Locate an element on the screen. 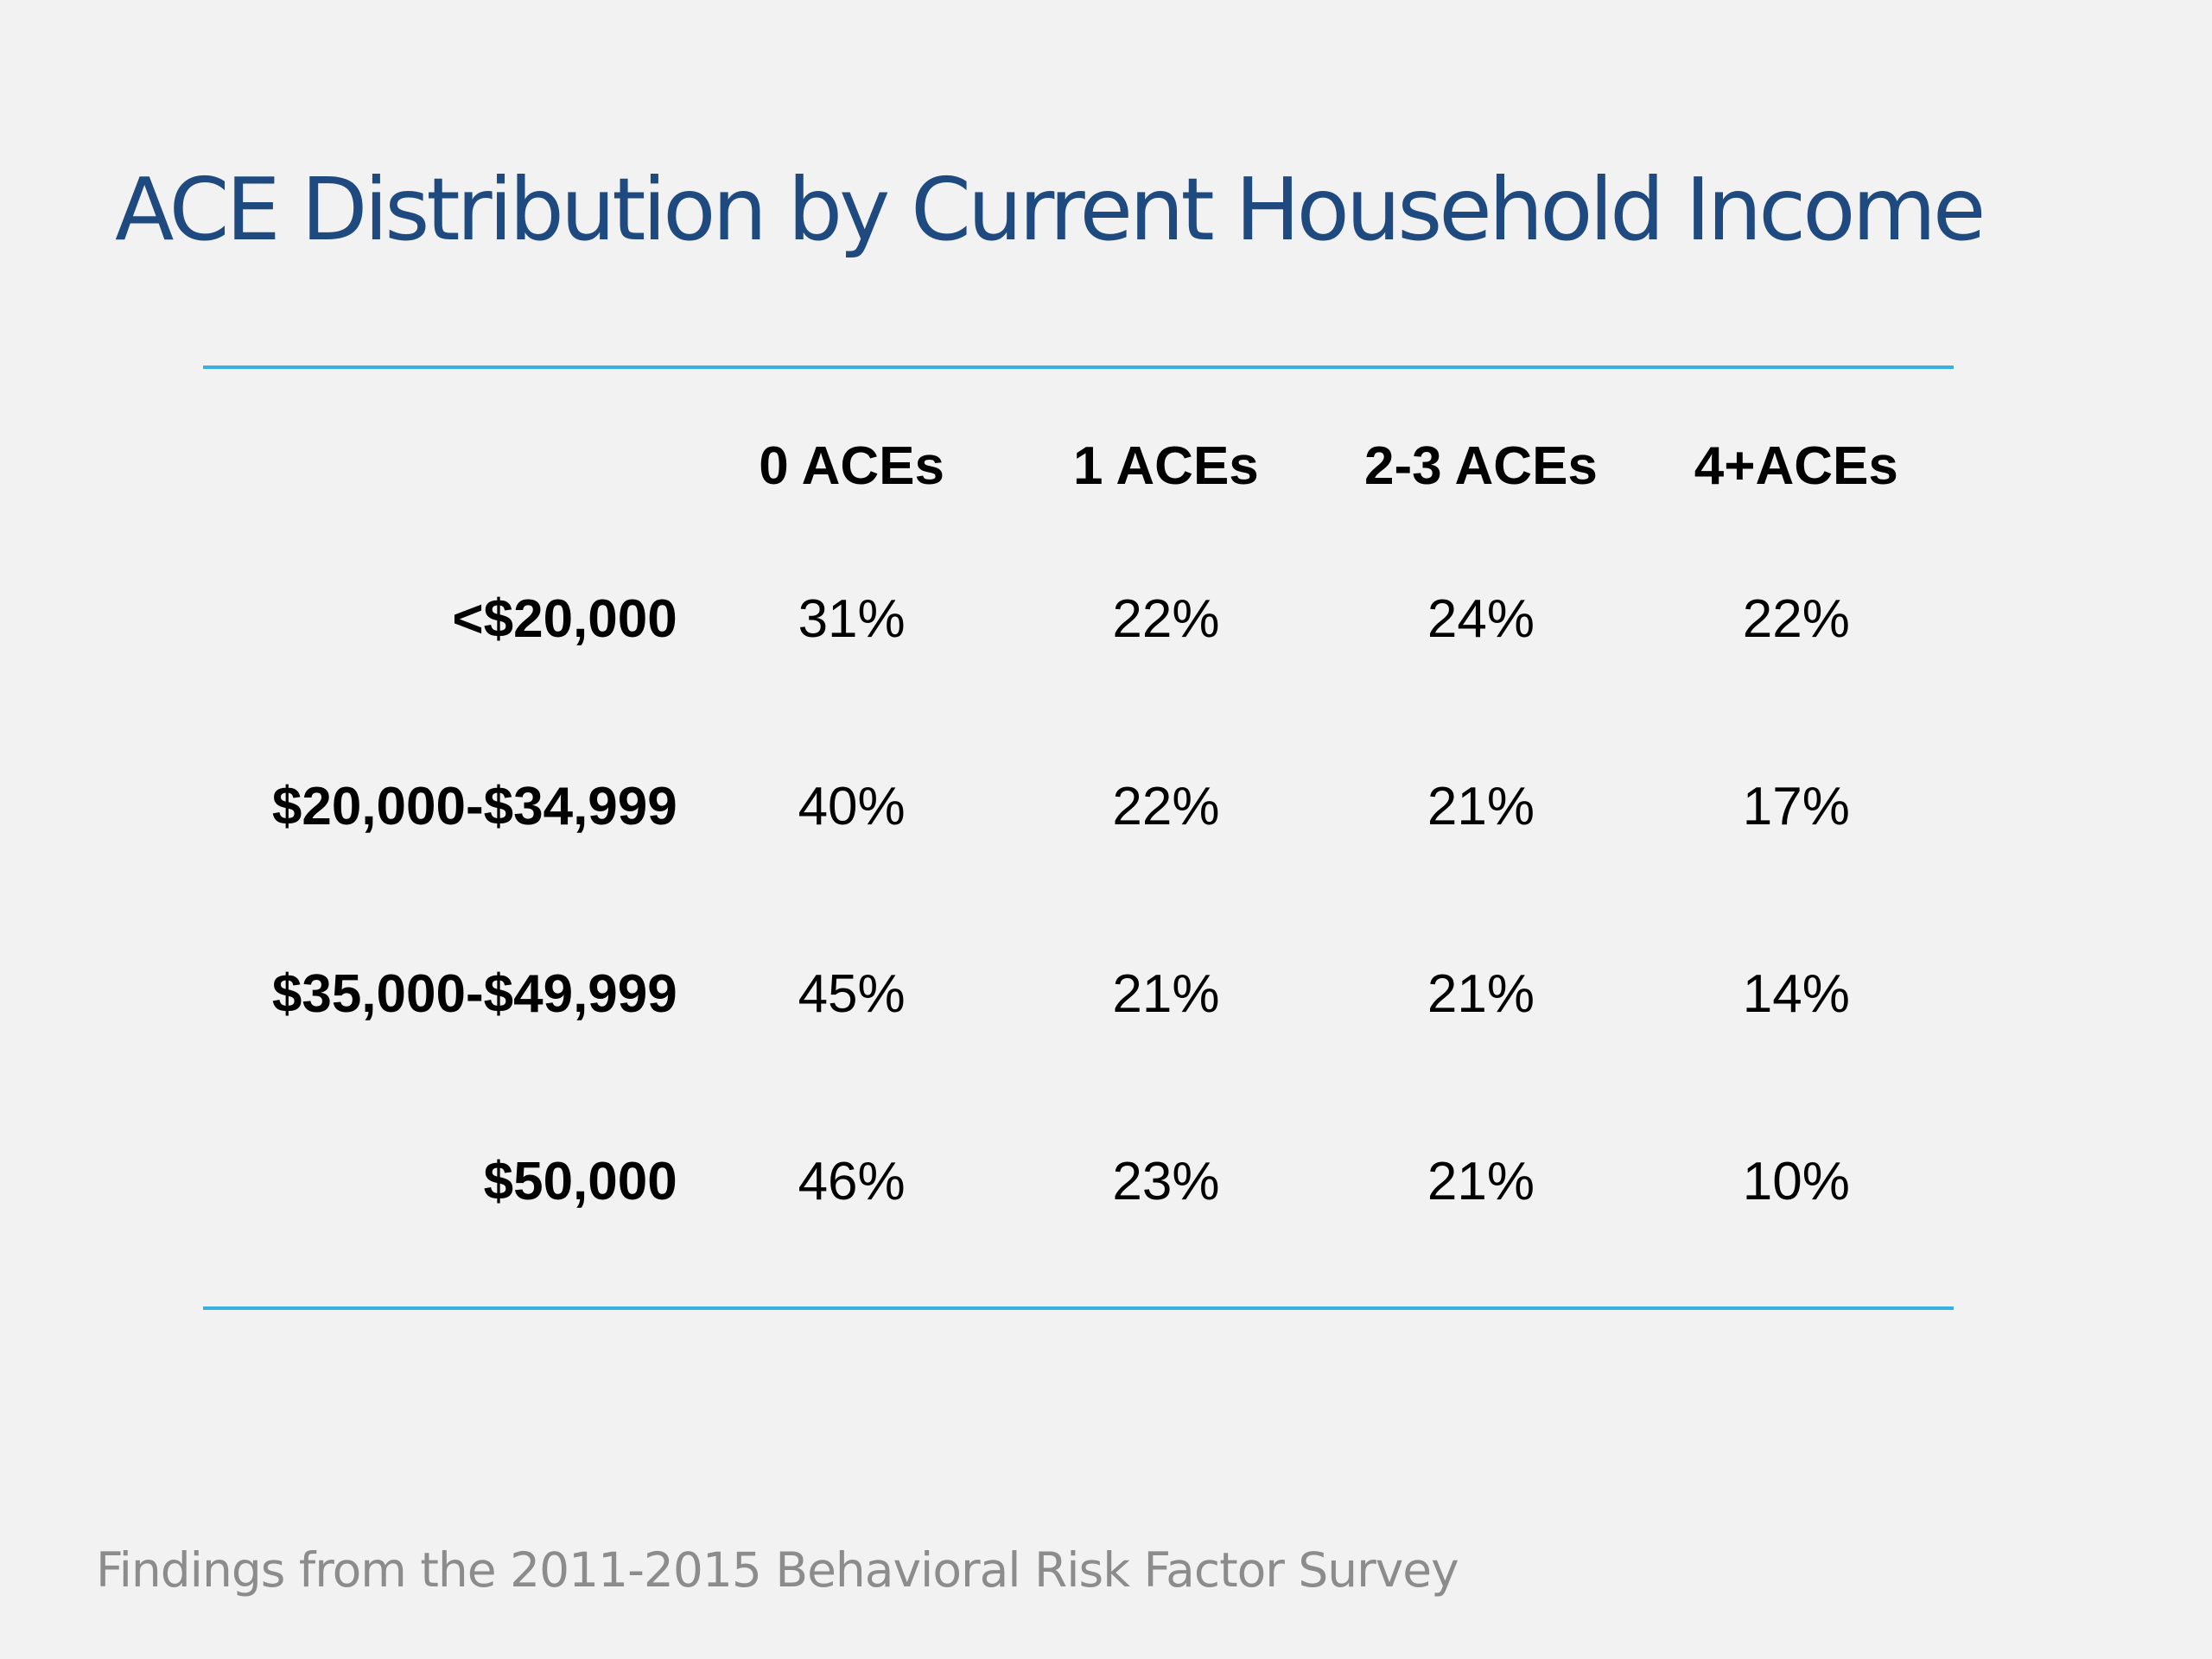 The image size is (2212, 1659). column-header: 0 ACEs is located at coordinates (852, 465).